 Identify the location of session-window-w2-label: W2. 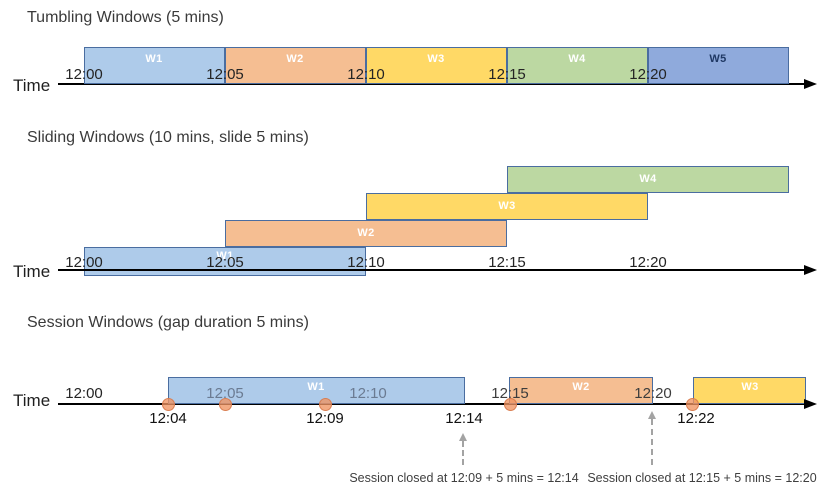
(581, 387).